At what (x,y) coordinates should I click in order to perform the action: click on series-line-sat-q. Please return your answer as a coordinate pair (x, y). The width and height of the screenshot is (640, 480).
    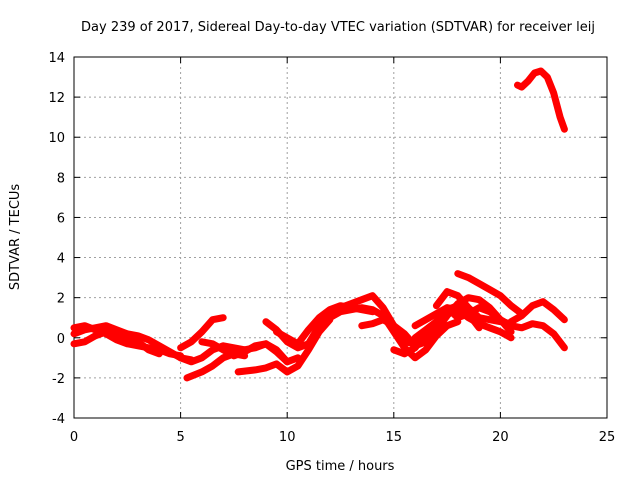
    Looking at the image, I should click on (490, 294).